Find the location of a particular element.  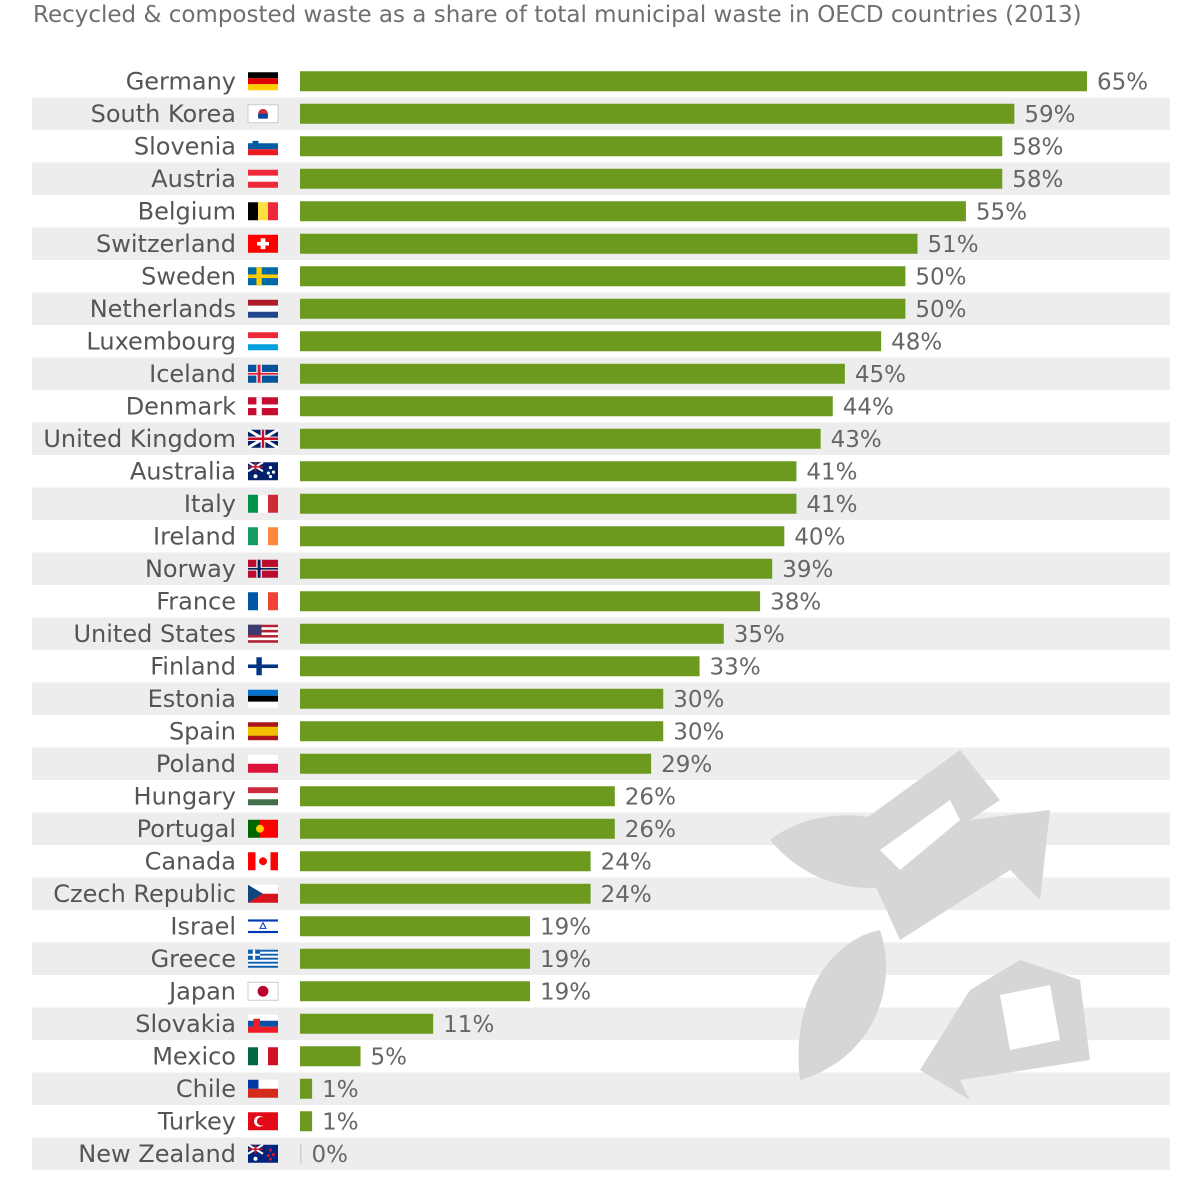

category-label: Slovakia is located at coordinates (185, 1024).